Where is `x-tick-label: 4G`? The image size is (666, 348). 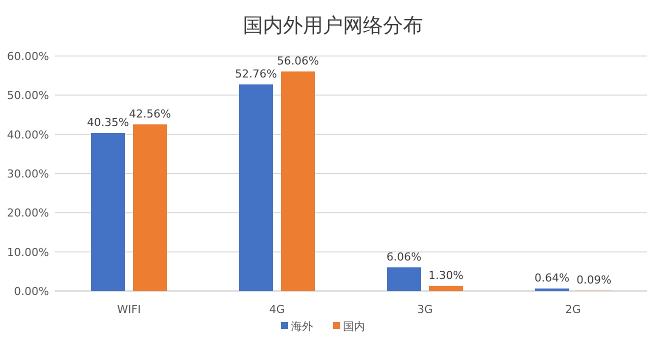
x-tick-label: 4G is located at coordinates (277, 309).